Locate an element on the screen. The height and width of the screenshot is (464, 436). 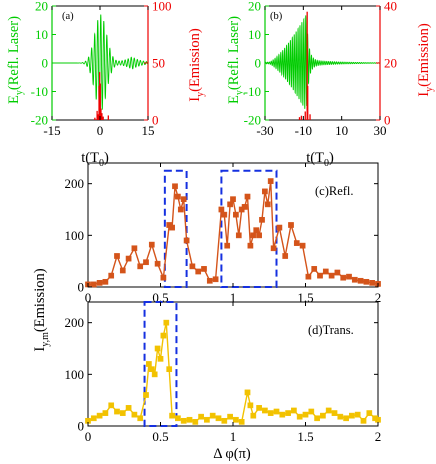
left-y-tick-label: 10 is located at coordinates (254, 34).